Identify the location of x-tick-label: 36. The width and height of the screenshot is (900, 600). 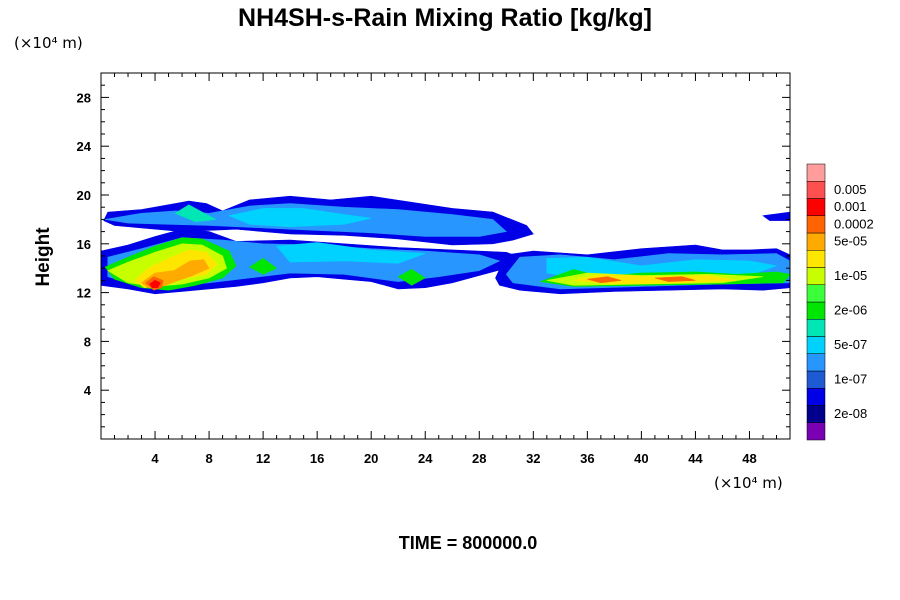
(587, 458).